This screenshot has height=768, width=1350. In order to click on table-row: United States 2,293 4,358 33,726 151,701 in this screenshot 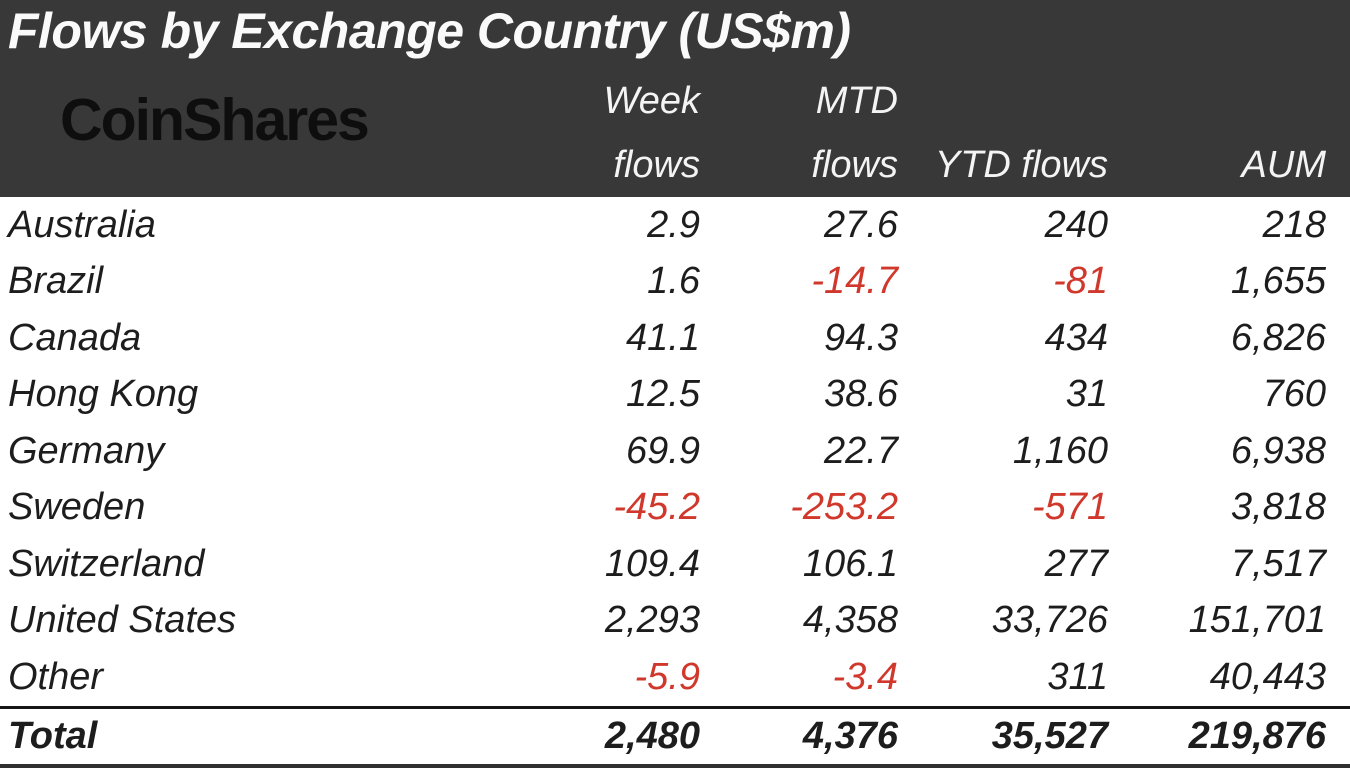, I will do `click(675, 621)`.